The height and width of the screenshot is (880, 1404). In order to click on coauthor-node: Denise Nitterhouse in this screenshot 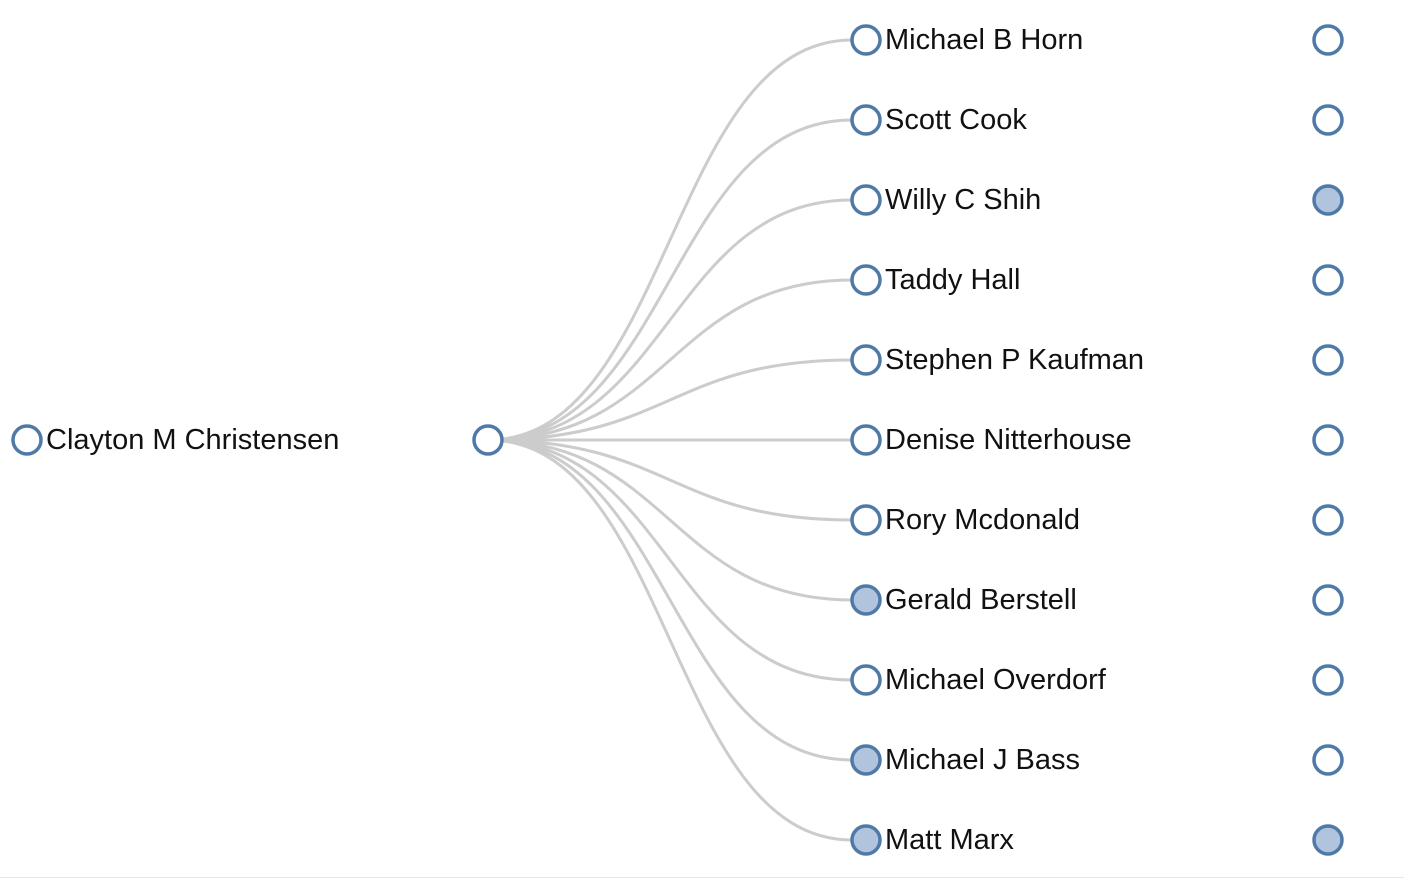, I will do `click(991, 440)`.